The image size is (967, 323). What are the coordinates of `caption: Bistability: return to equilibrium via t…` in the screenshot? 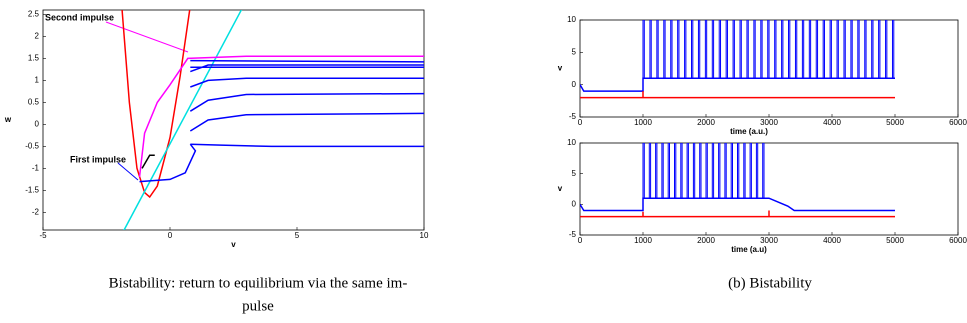 It's located at (258, 283).